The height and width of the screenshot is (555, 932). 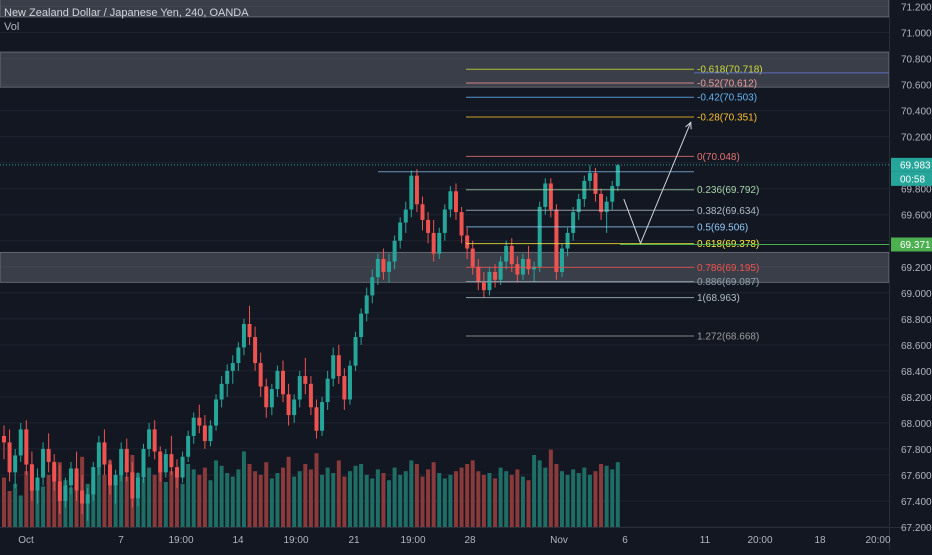 I want to click on fib-level-label: 0.236(69.792), so click(x=728, y=190).